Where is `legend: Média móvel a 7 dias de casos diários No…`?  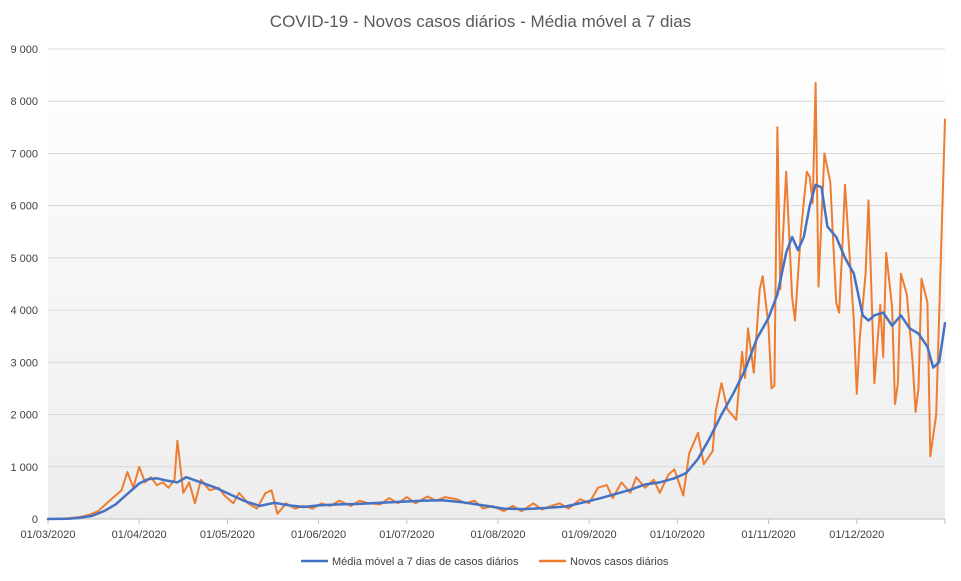 legend: Média móvel a 7 dias de casos diários No… is located at coordinates (485, 562).